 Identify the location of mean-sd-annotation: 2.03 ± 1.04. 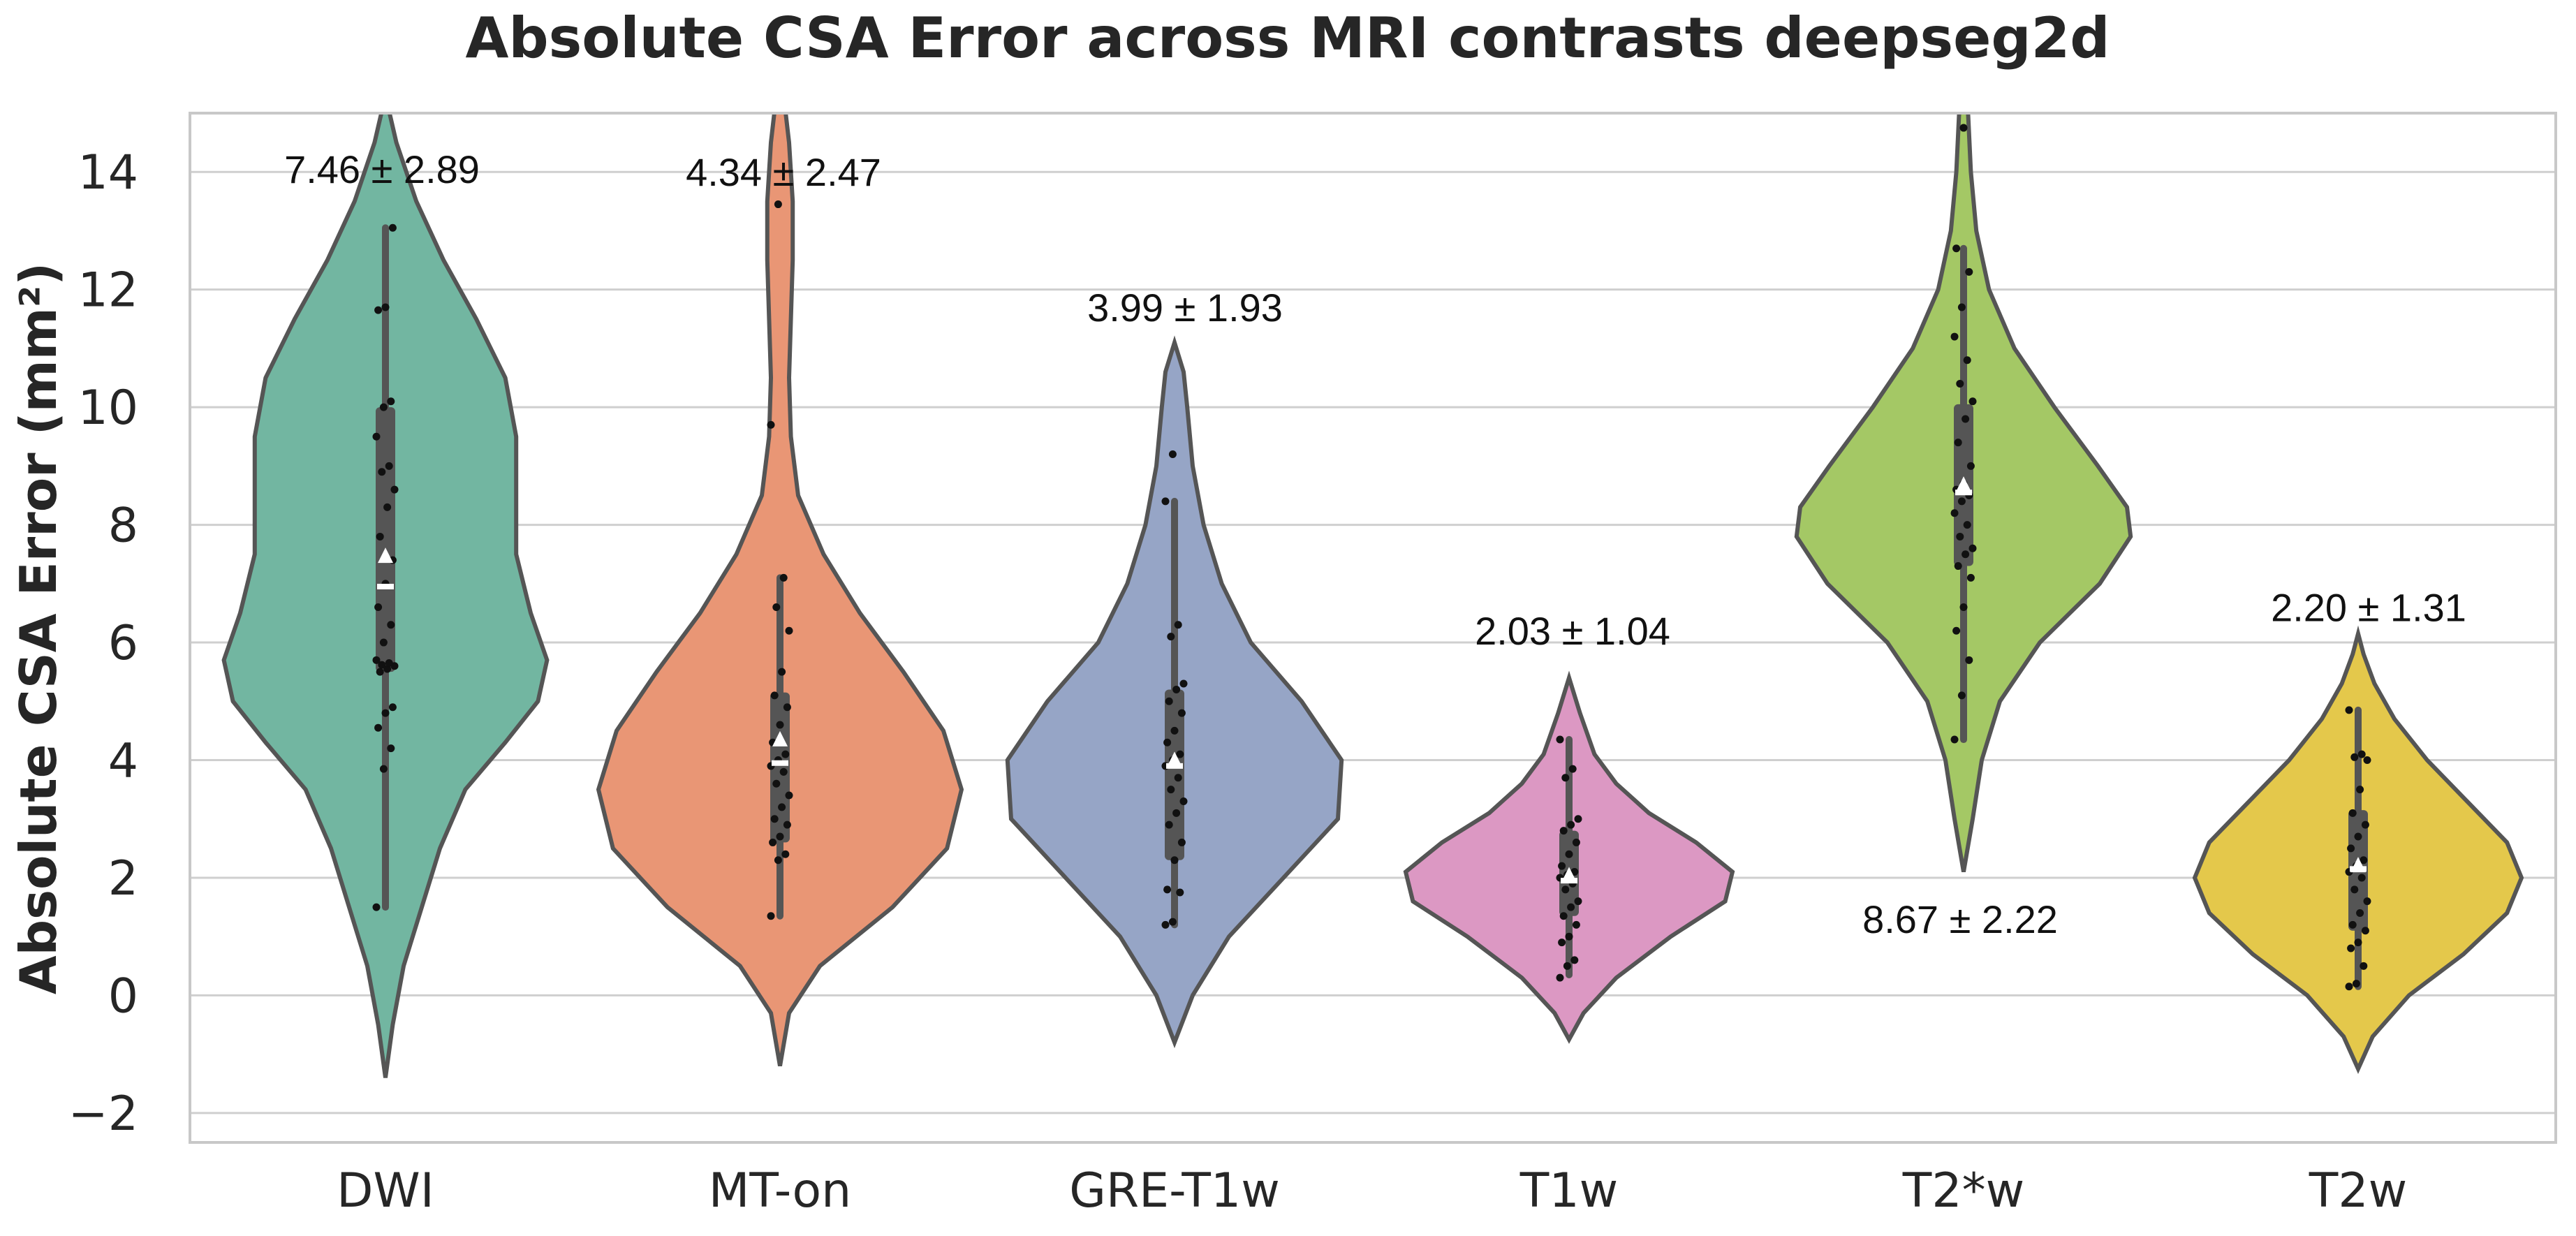
(1572, 631).